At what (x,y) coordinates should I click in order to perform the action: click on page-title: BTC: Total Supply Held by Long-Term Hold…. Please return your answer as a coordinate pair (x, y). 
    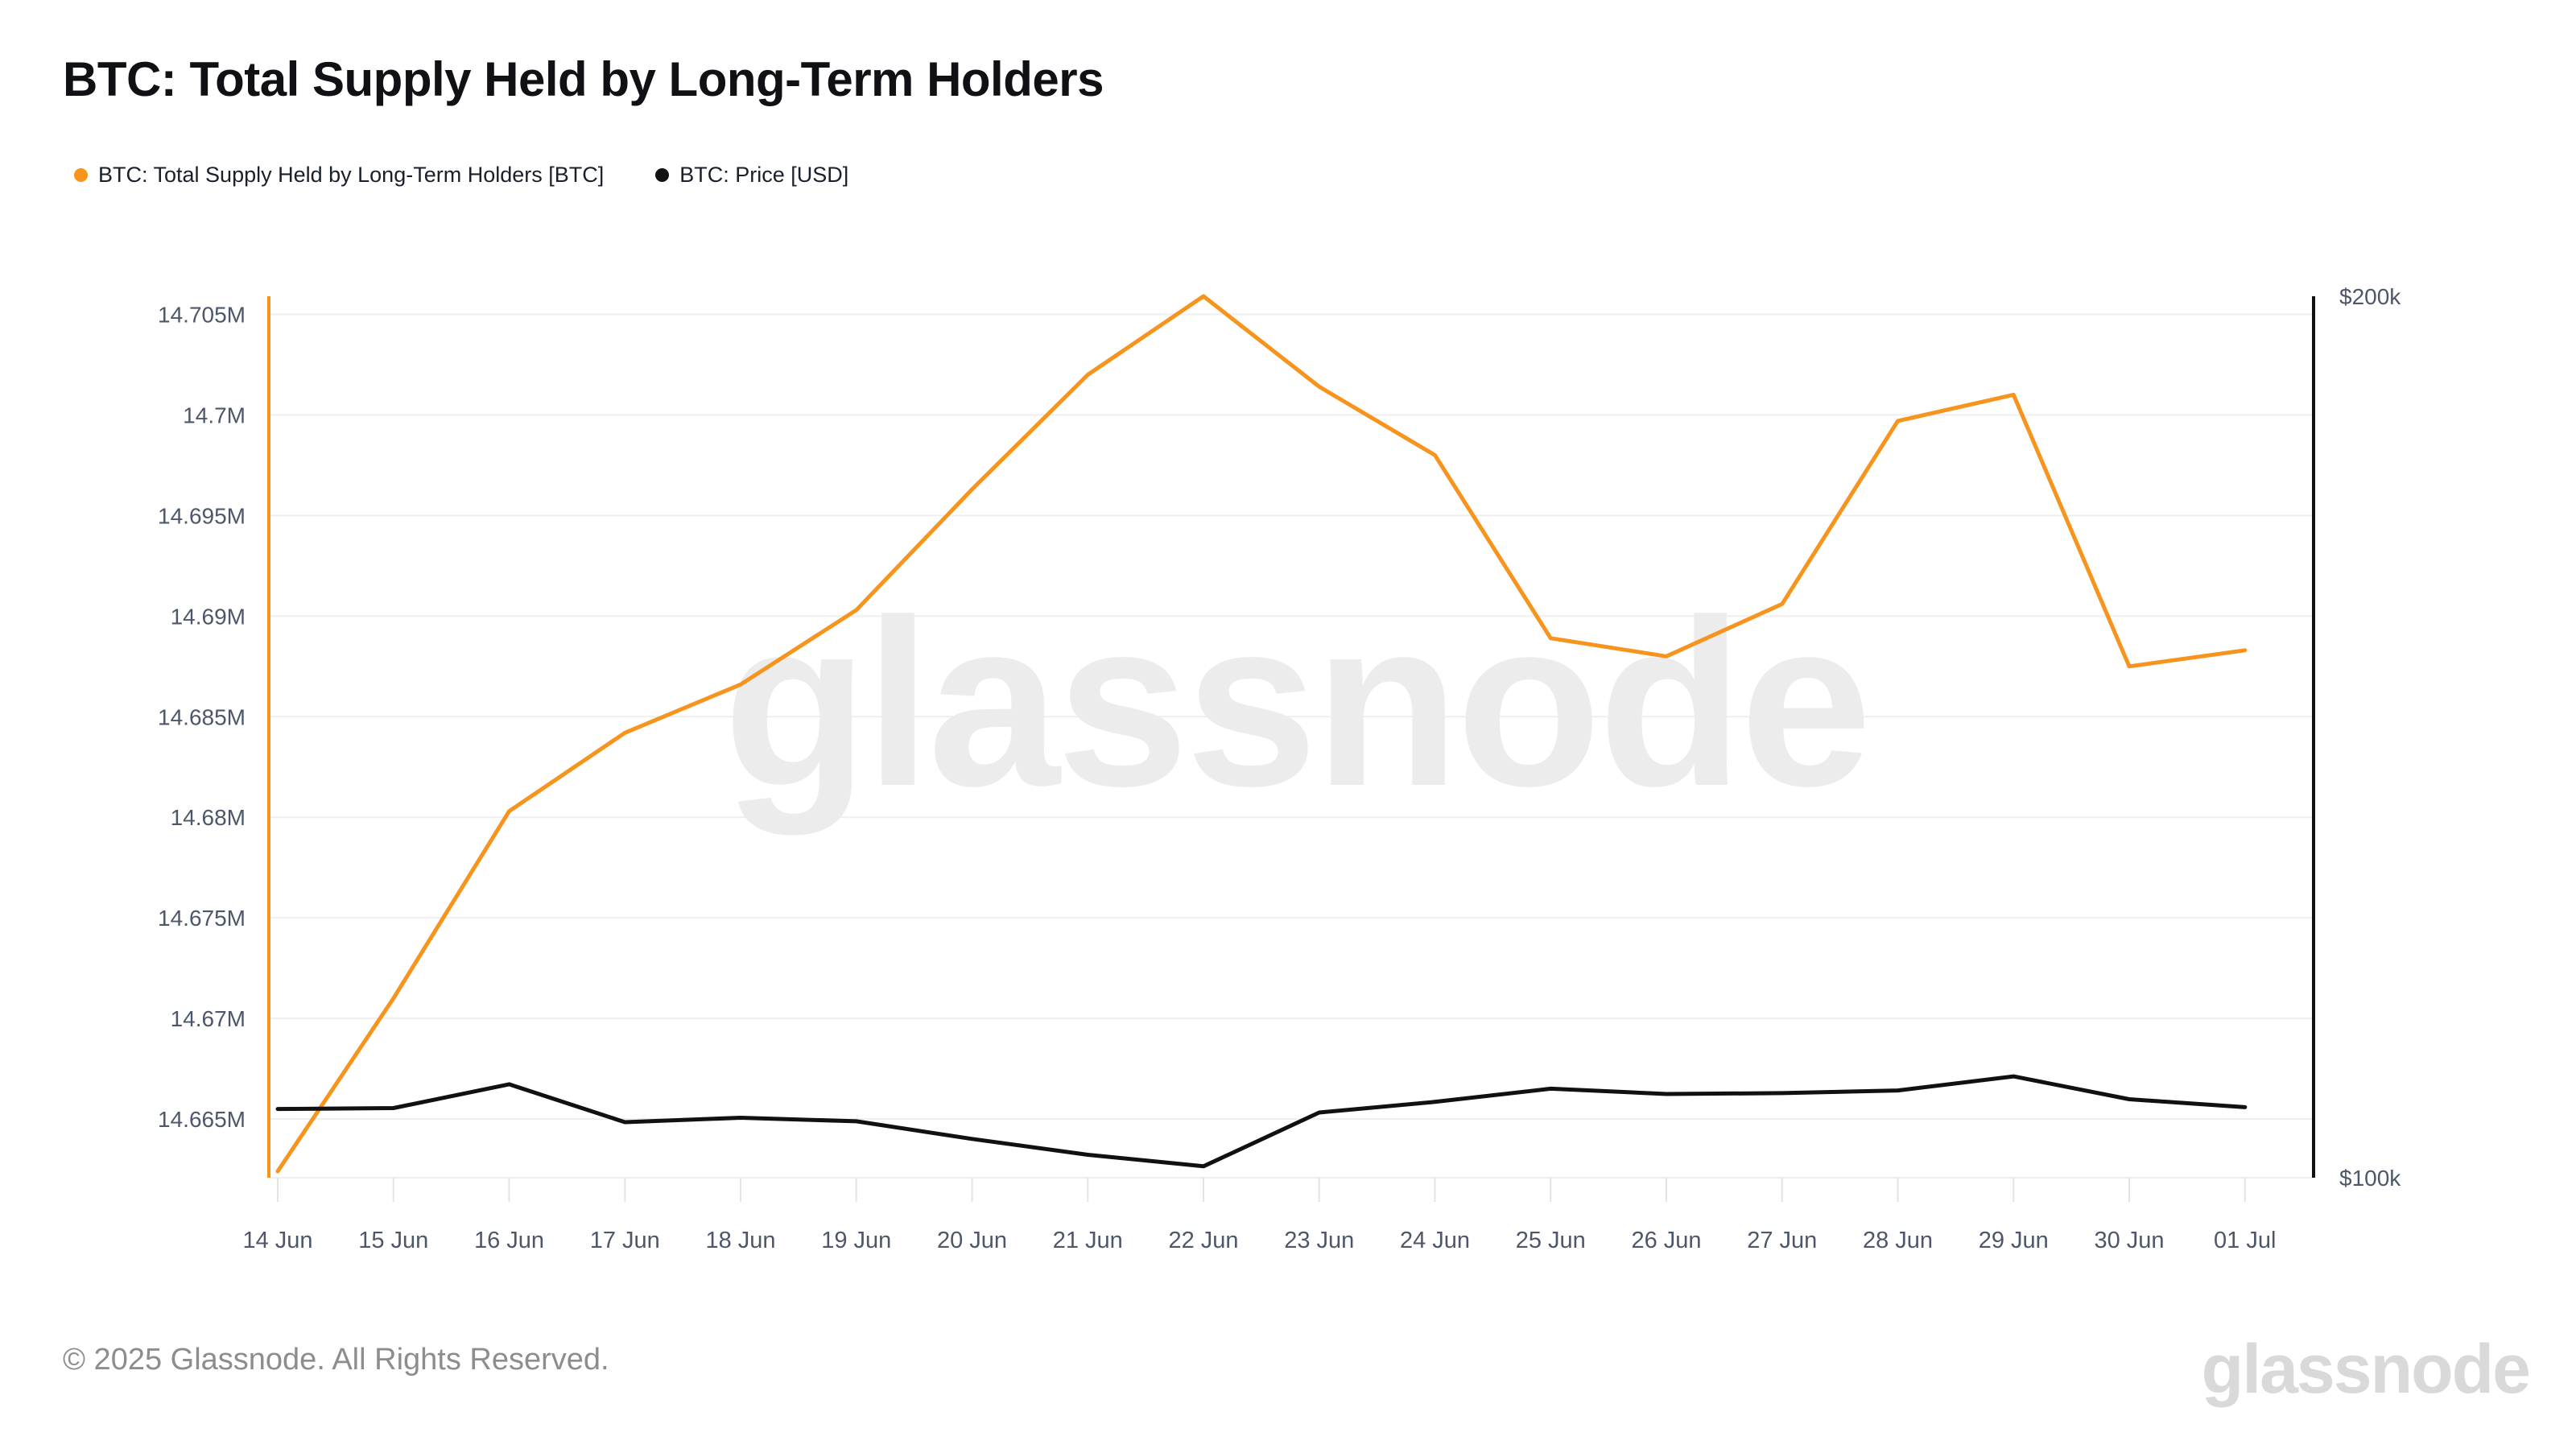
    Looking at the image, I should click on (583, 79).